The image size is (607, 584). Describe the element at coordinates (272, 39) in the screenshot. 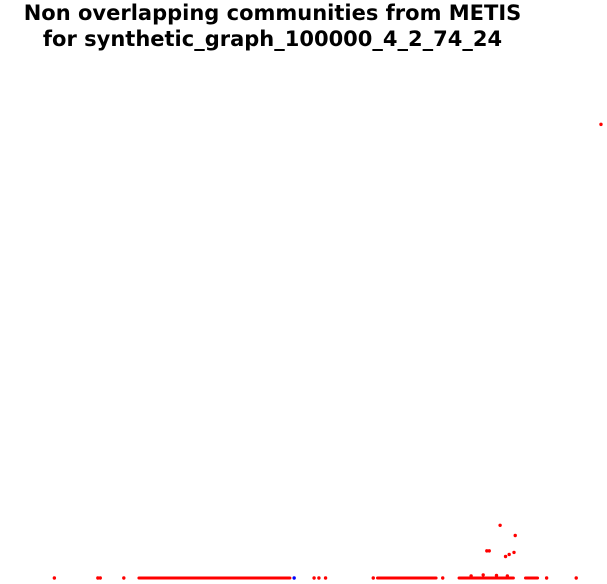

I see `chart-title-line-2: for synthetic_graph_100000_4_2_74_24` at that location.